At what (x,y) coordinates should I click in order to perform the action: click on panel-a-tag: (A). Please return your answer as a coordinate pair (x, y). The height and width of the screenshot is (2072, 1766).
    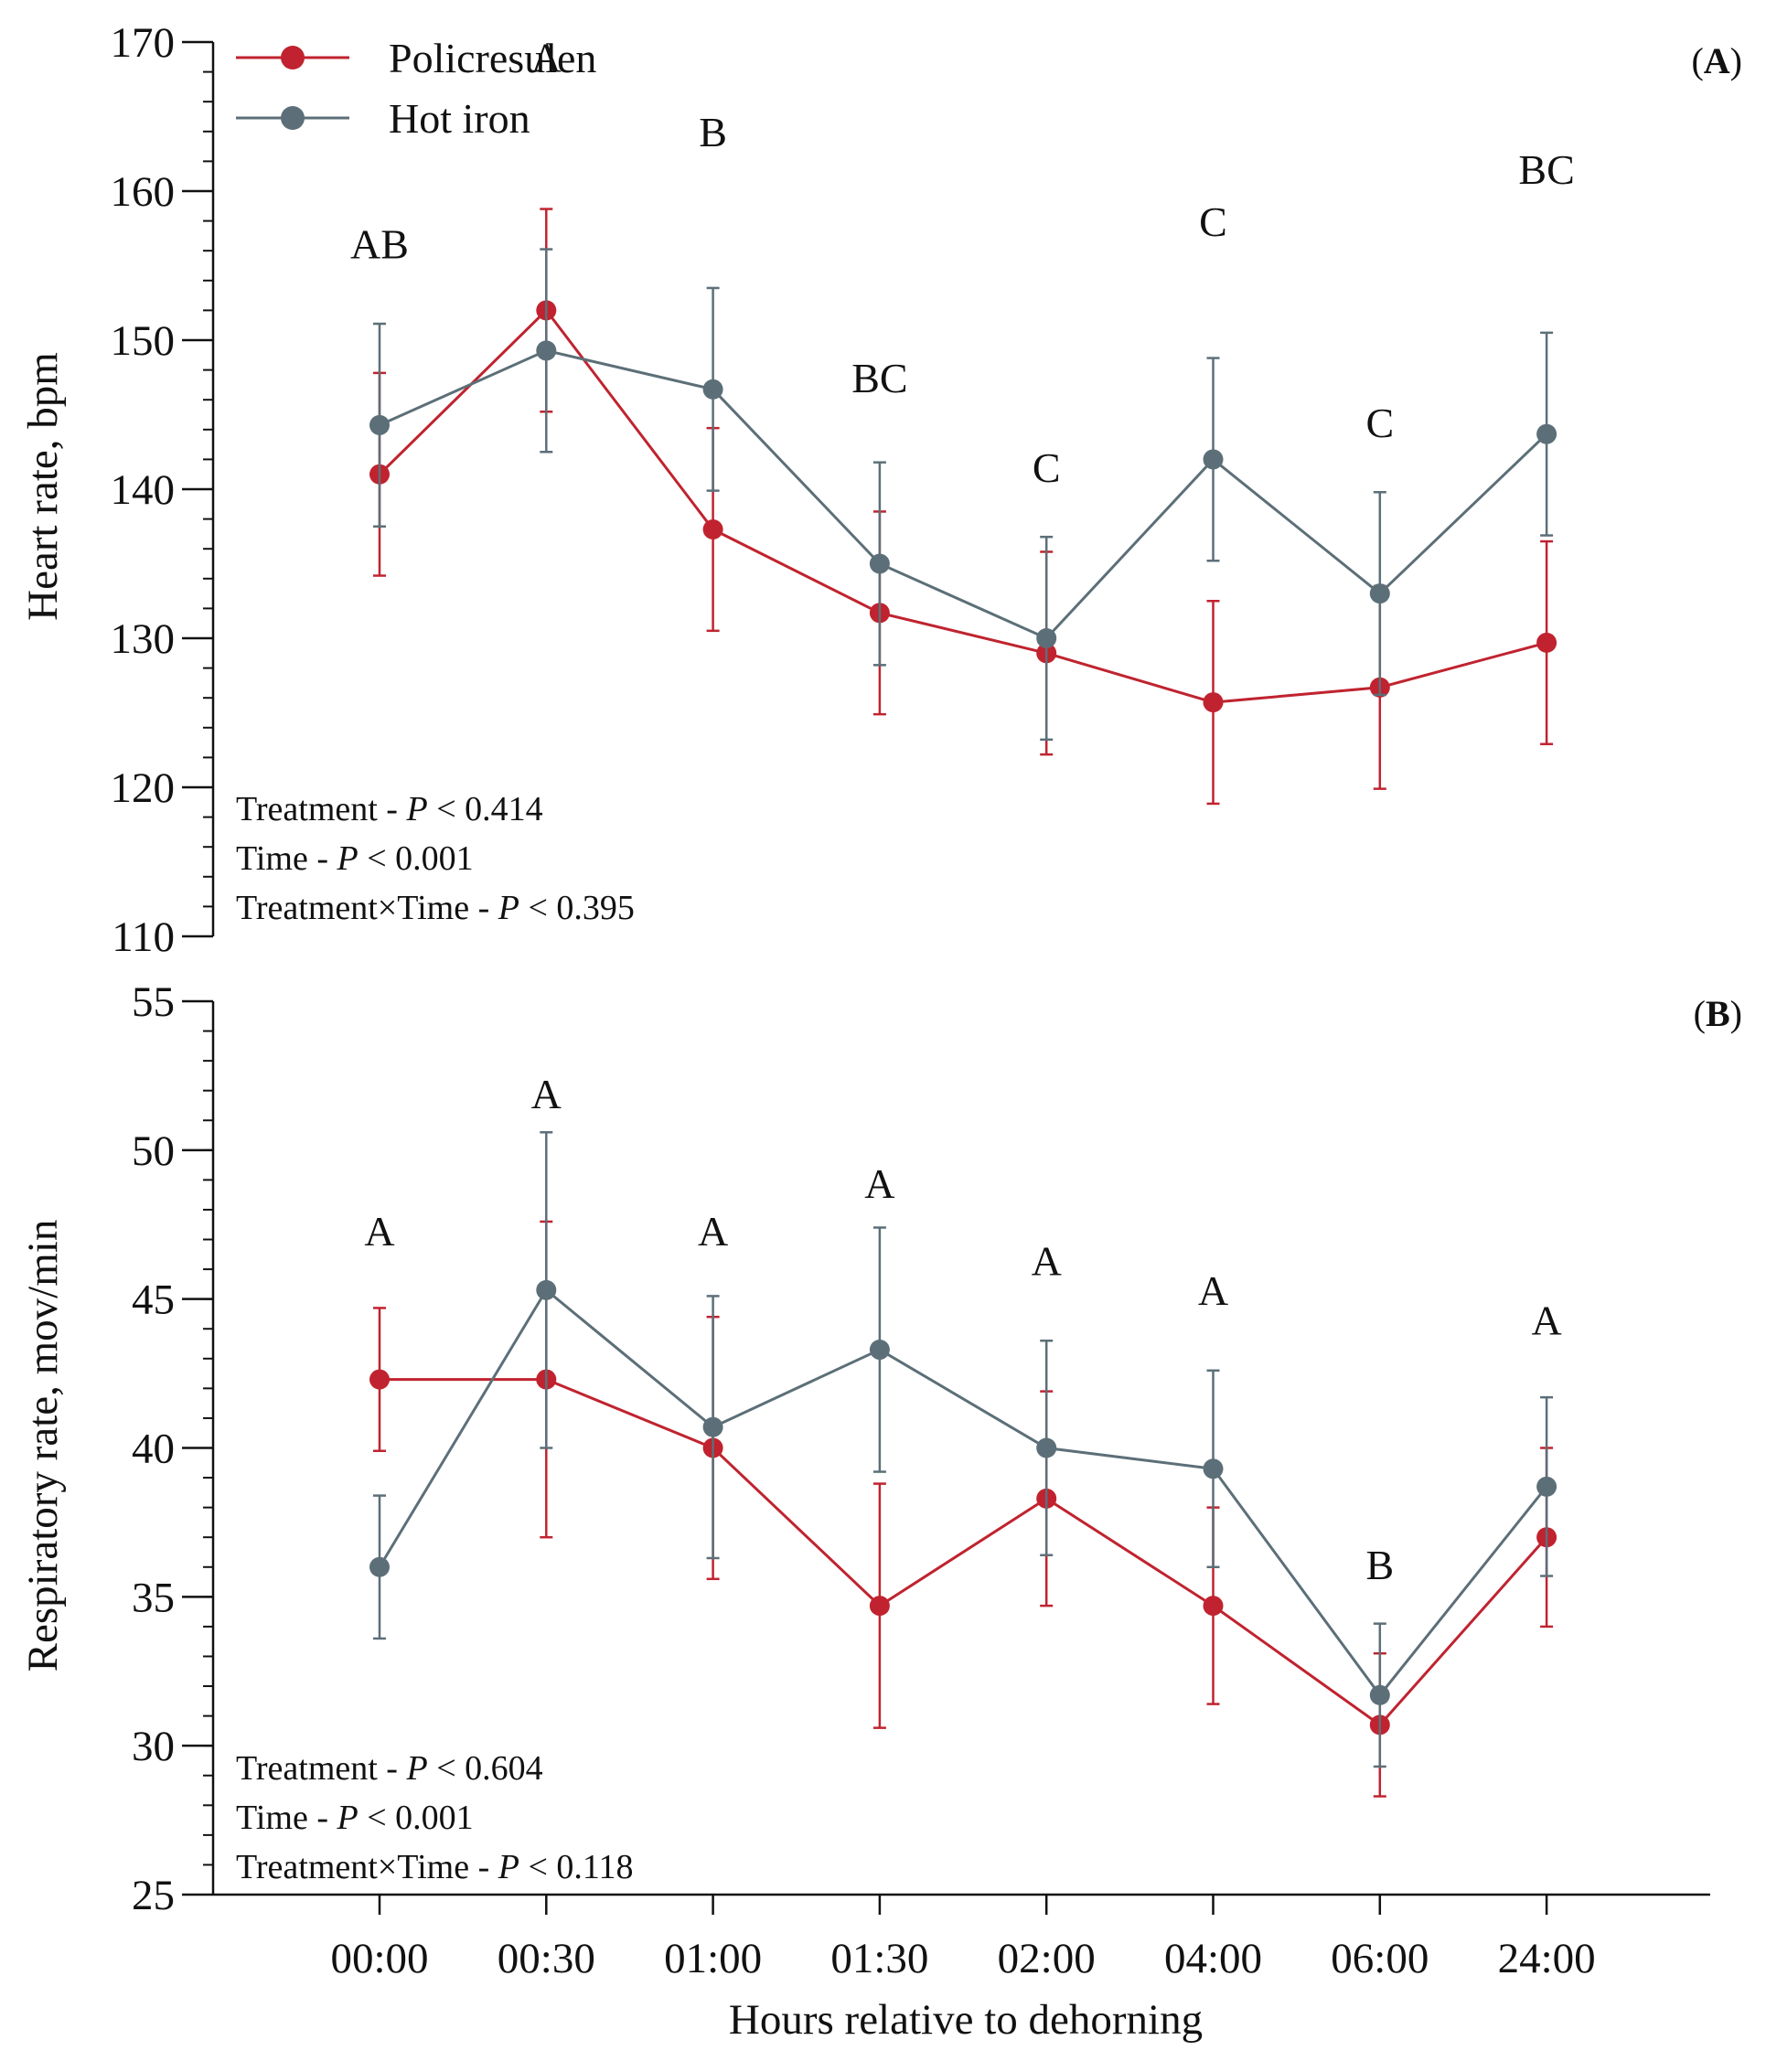
    Looking at the image, I should click on (1716, 60).